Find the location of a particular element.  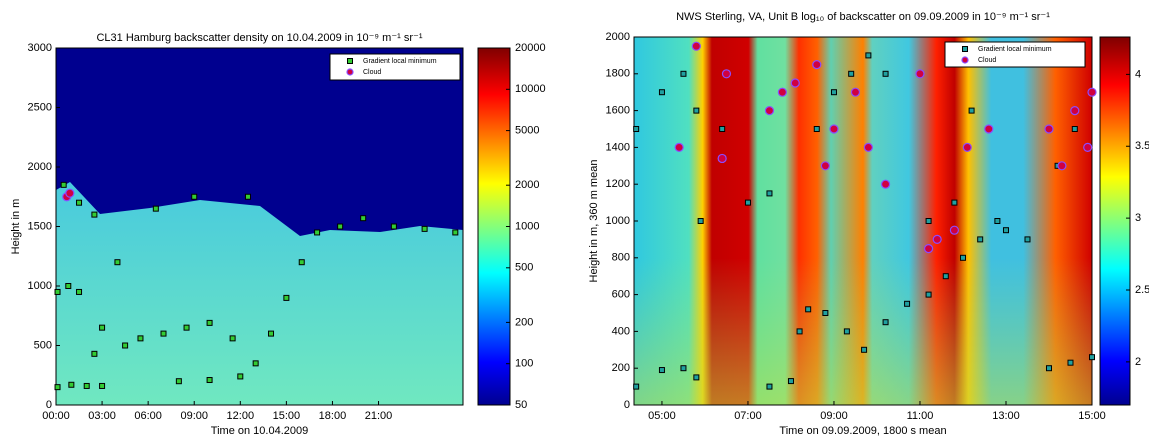

colorbar-tick-label: 3.5 is located at coordinates (1142, 146).